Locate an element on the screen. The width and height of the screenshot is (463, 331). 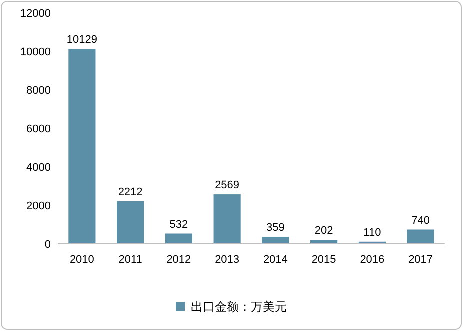
y-tick-label: 0 is located at coordinates (47, 245).